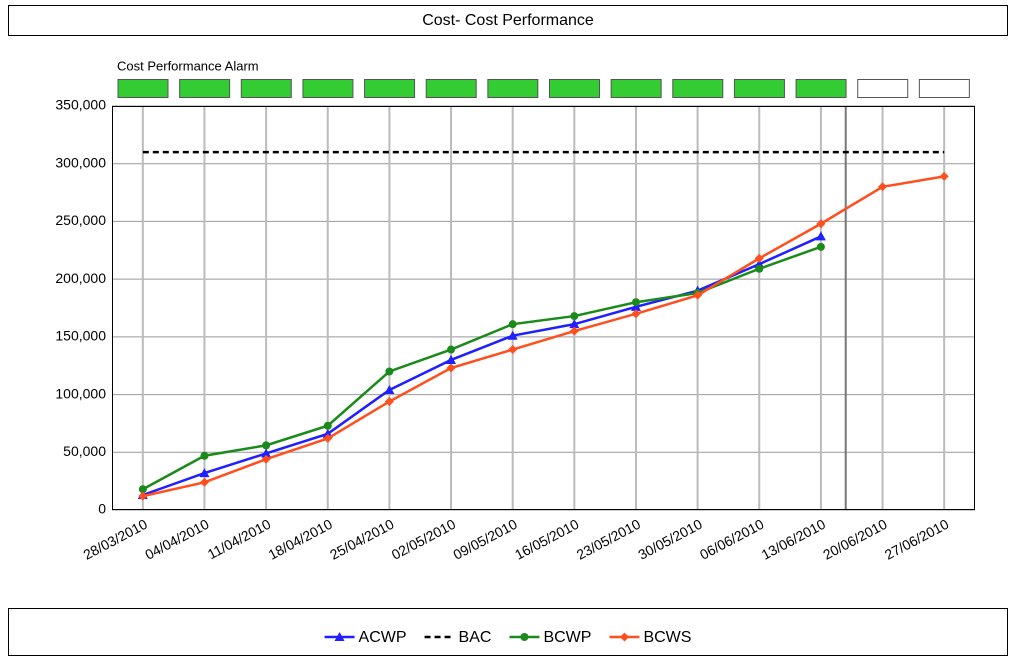 The image size is (1016, 662). What do you see at coordinates (670, 539) in the screenshot?
I see `x-tick-label: 30/05/2010` at bounding box center [670, 539].